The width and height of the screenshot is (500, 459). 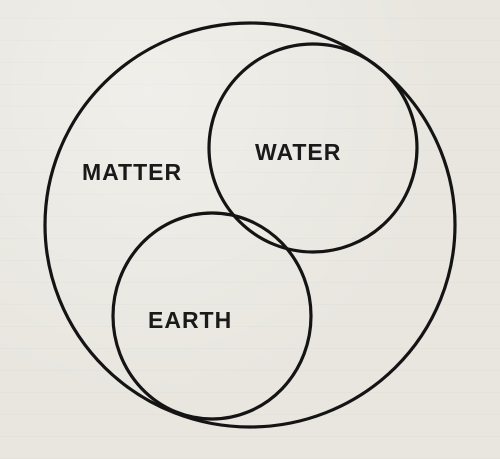 I want to click on earth-label: EARTH, so click(x=190, y=320).